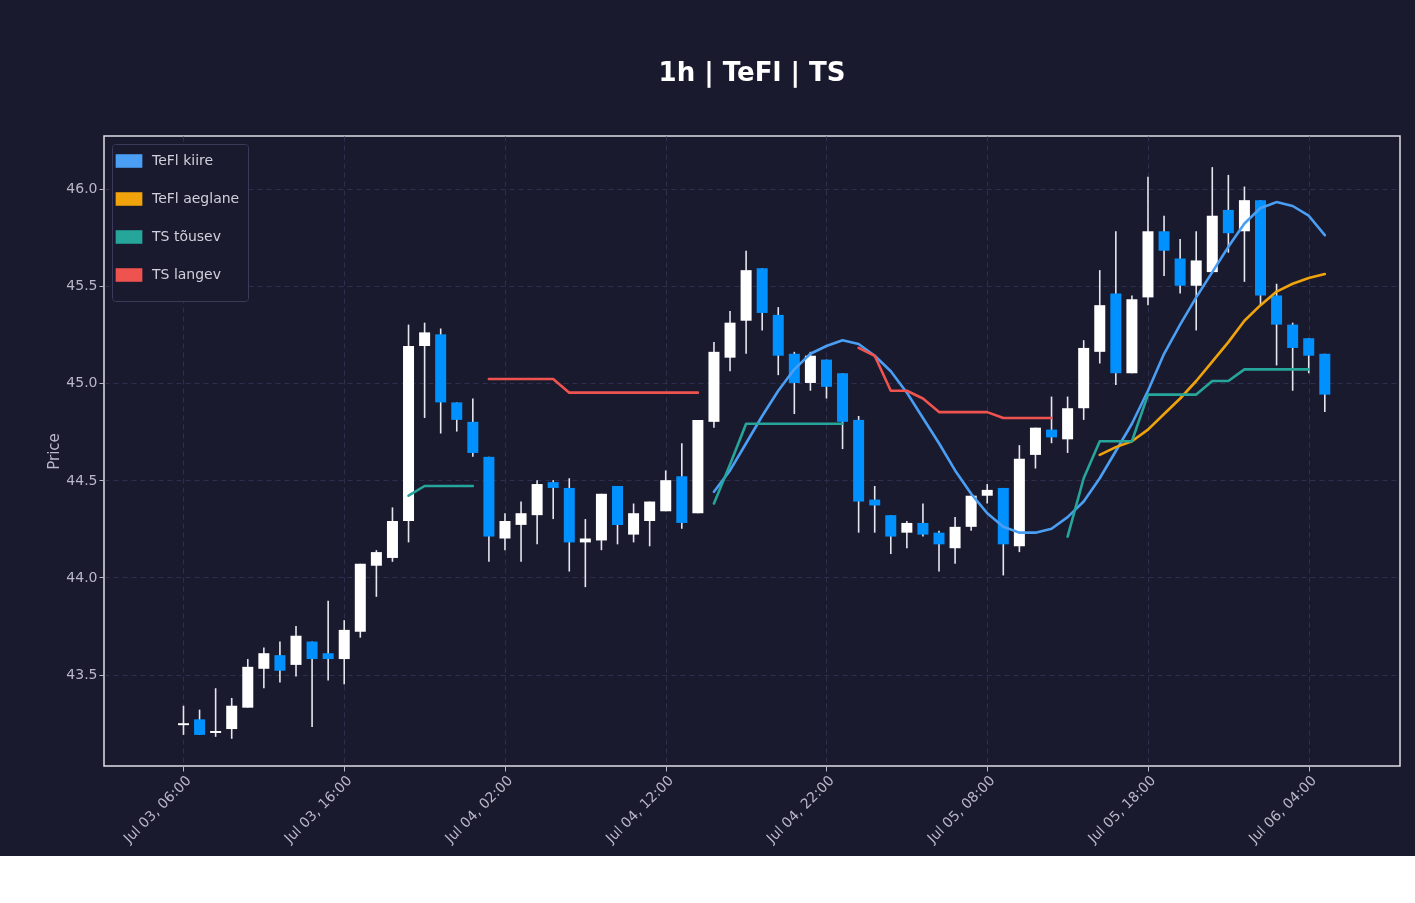 The height and width of the screenshot is (903, 1415). I want to click on legend-label: TeFl aeglane, so click(195, 198).